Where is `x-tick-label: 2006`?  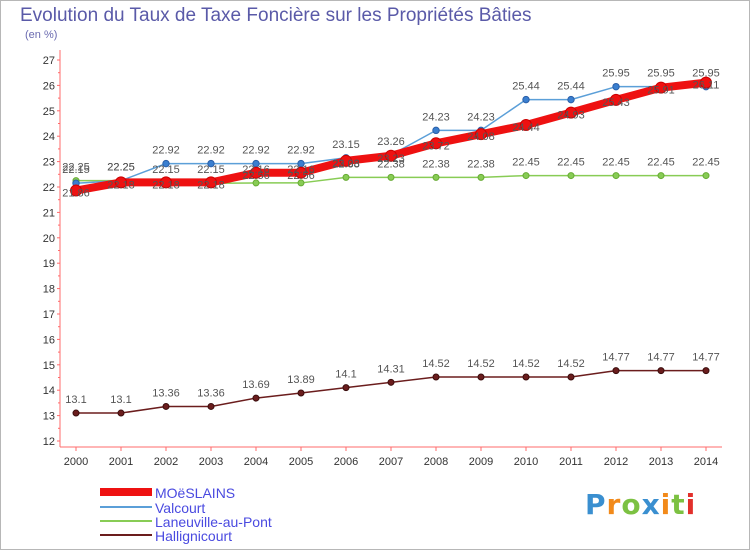 x-tick-label: 2006 is located at coordinates (346, 462).